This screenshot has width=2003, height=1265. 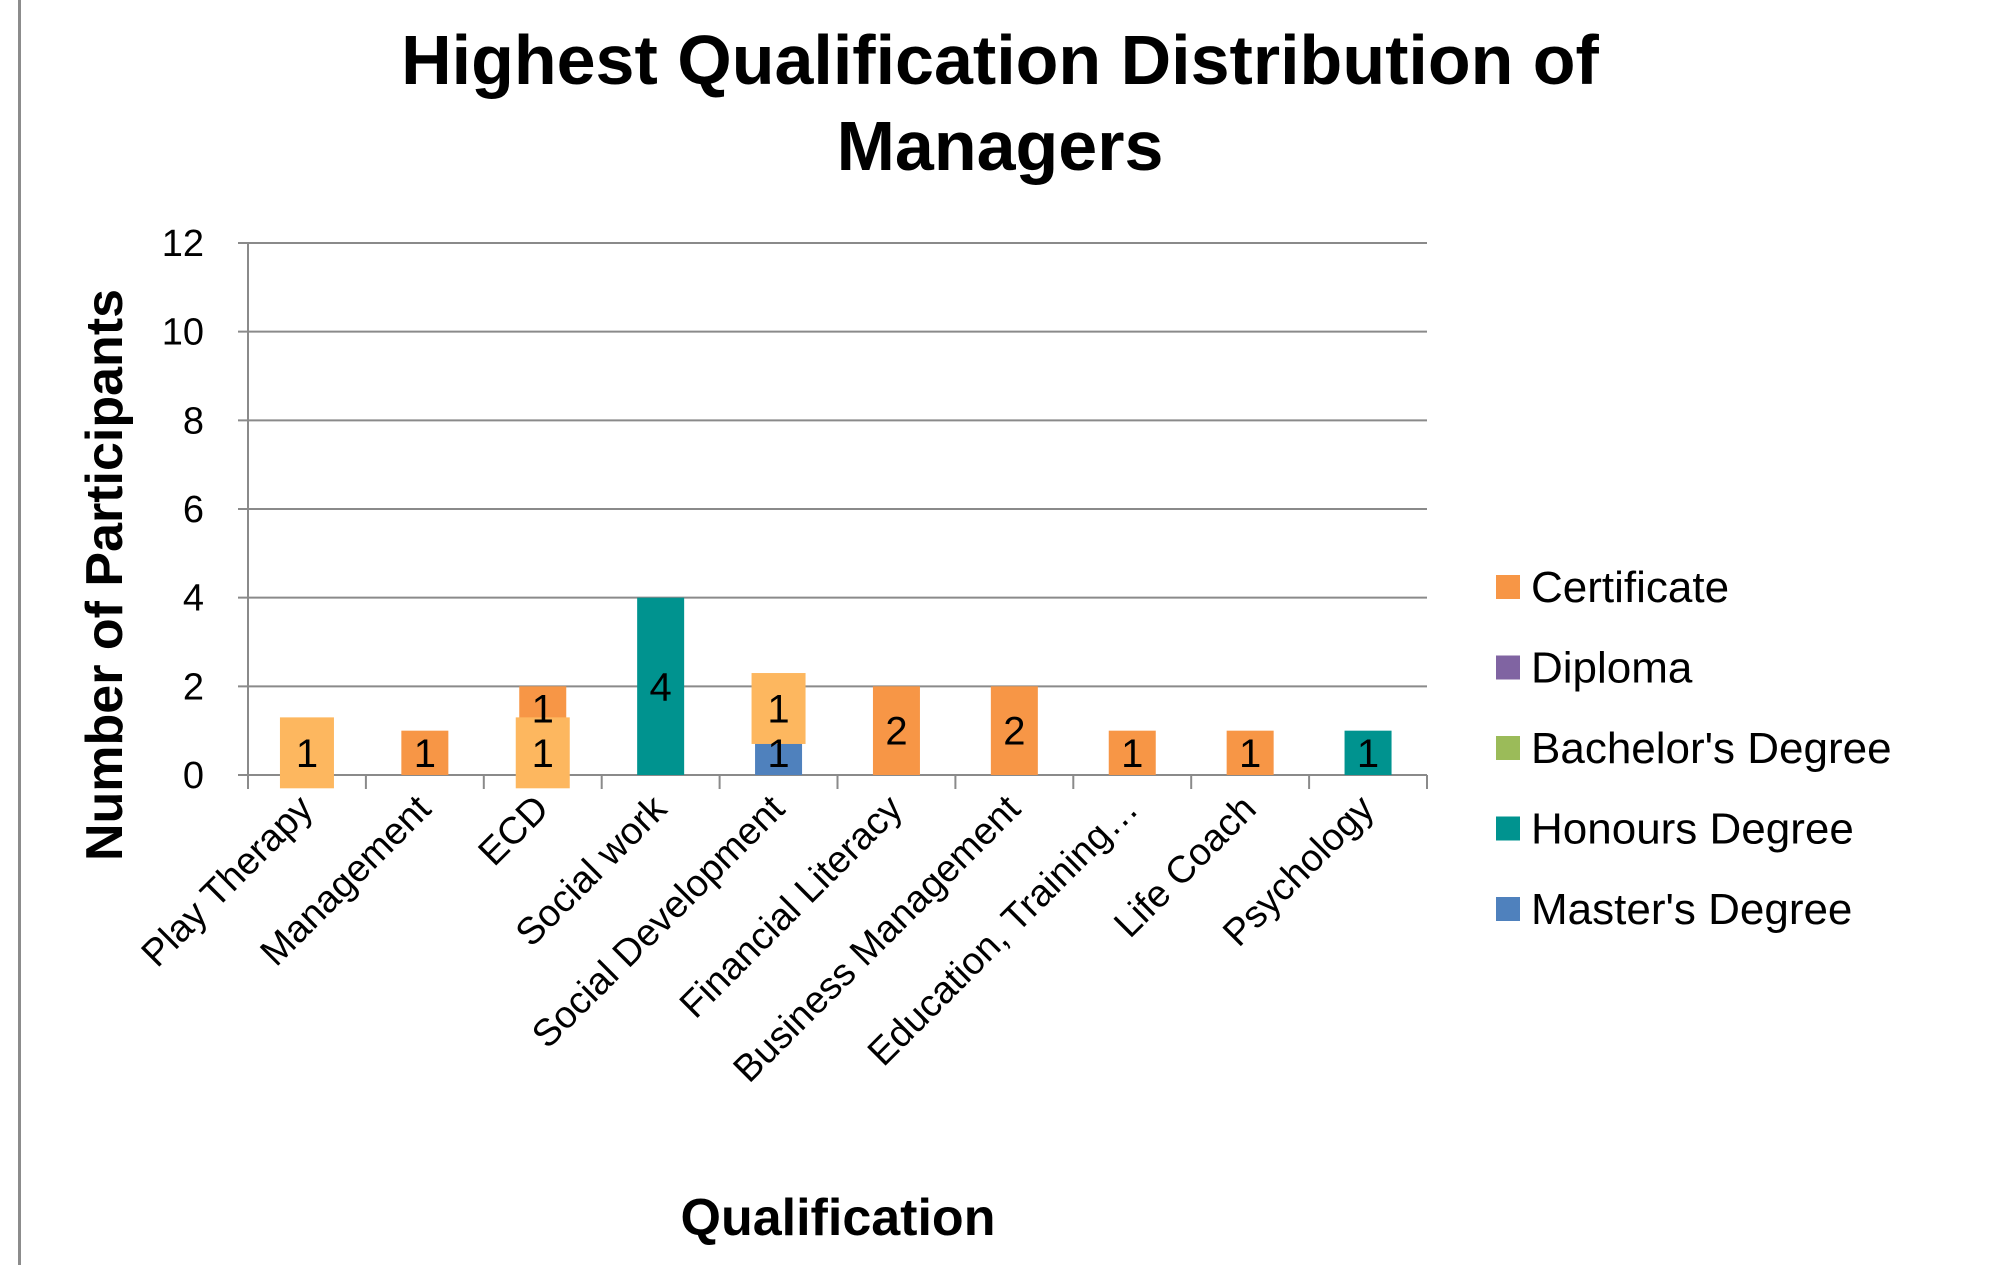 What do you see at coordinates (514, 831) in the screenshot?
I see `x-tick-label: ECD` at bounding box center [514, 831].